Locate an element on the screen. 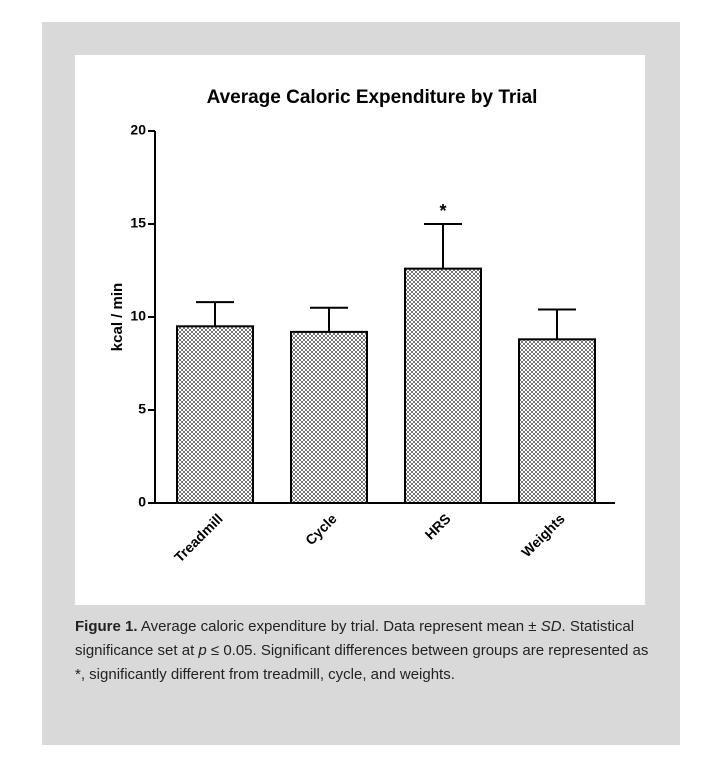 The width and height of the screenshot is (720, 770). caption-label: Figure 1. is located at coordinates (106, 626).